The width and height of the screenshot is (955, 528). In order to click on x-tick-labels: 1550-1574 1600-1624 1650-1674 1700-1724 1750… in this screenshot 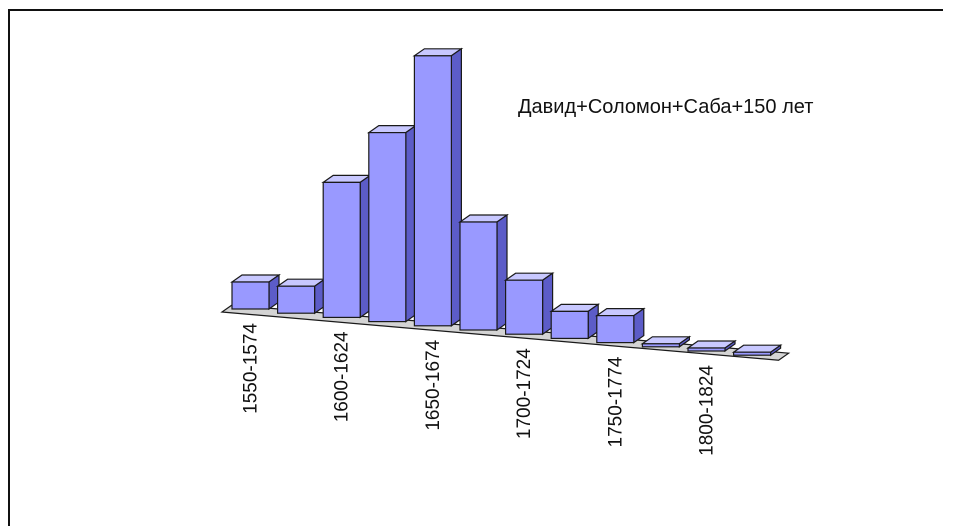, I will do `click(479, 389)`.